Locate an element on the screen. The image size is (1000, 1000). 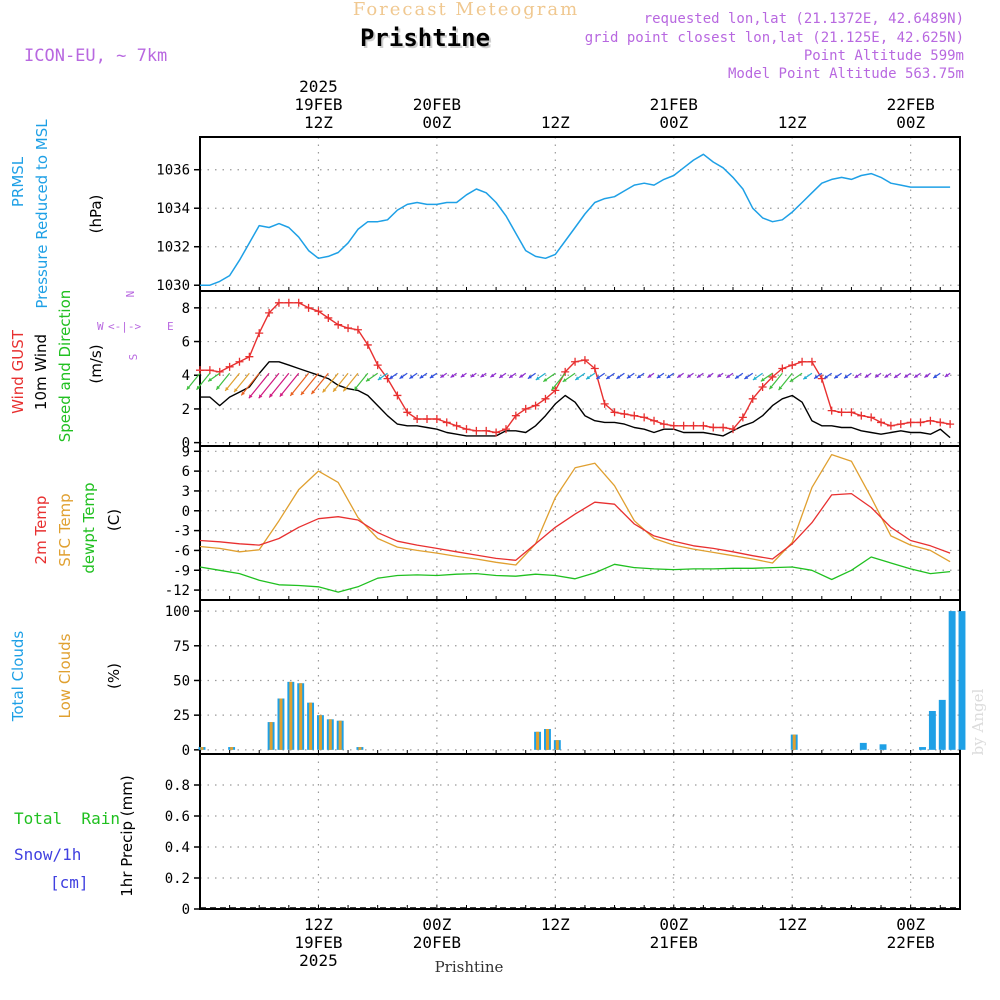
temperature-panel: -12 -9 -6 -3 0 3 6 9 is located at coordinates (563, 522).